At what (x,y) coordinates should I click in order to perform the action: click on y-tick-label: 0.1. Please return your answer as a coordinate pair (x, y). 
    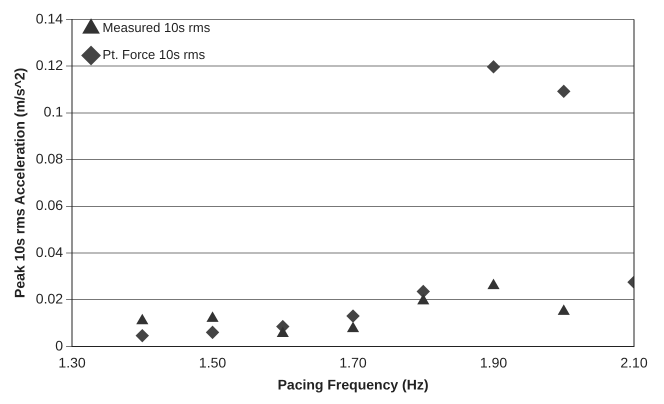
    Looking at the image, I should click on (54, 112).